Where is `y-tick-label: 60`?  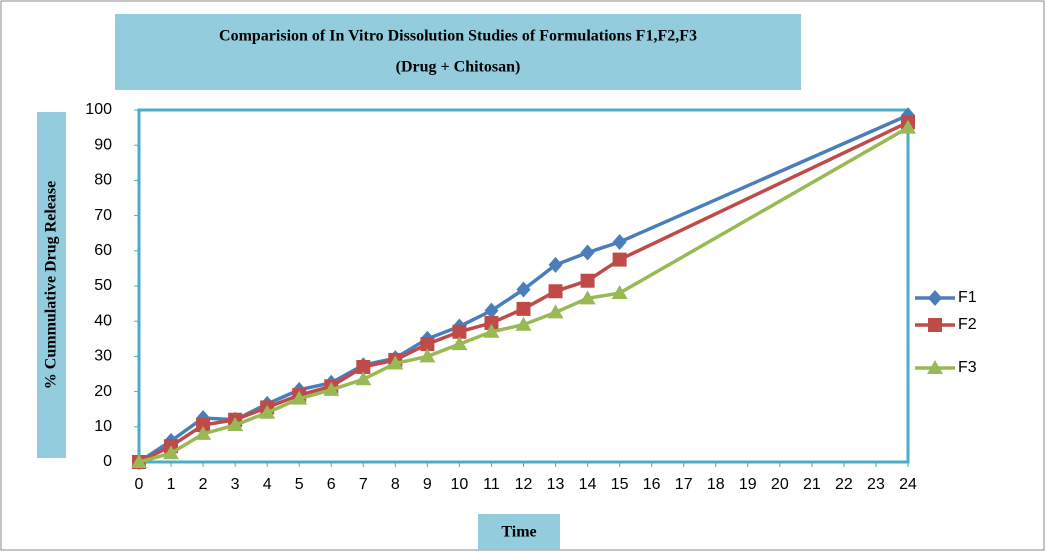 y-tick-label: 60 is located at coordinates (103, 250).